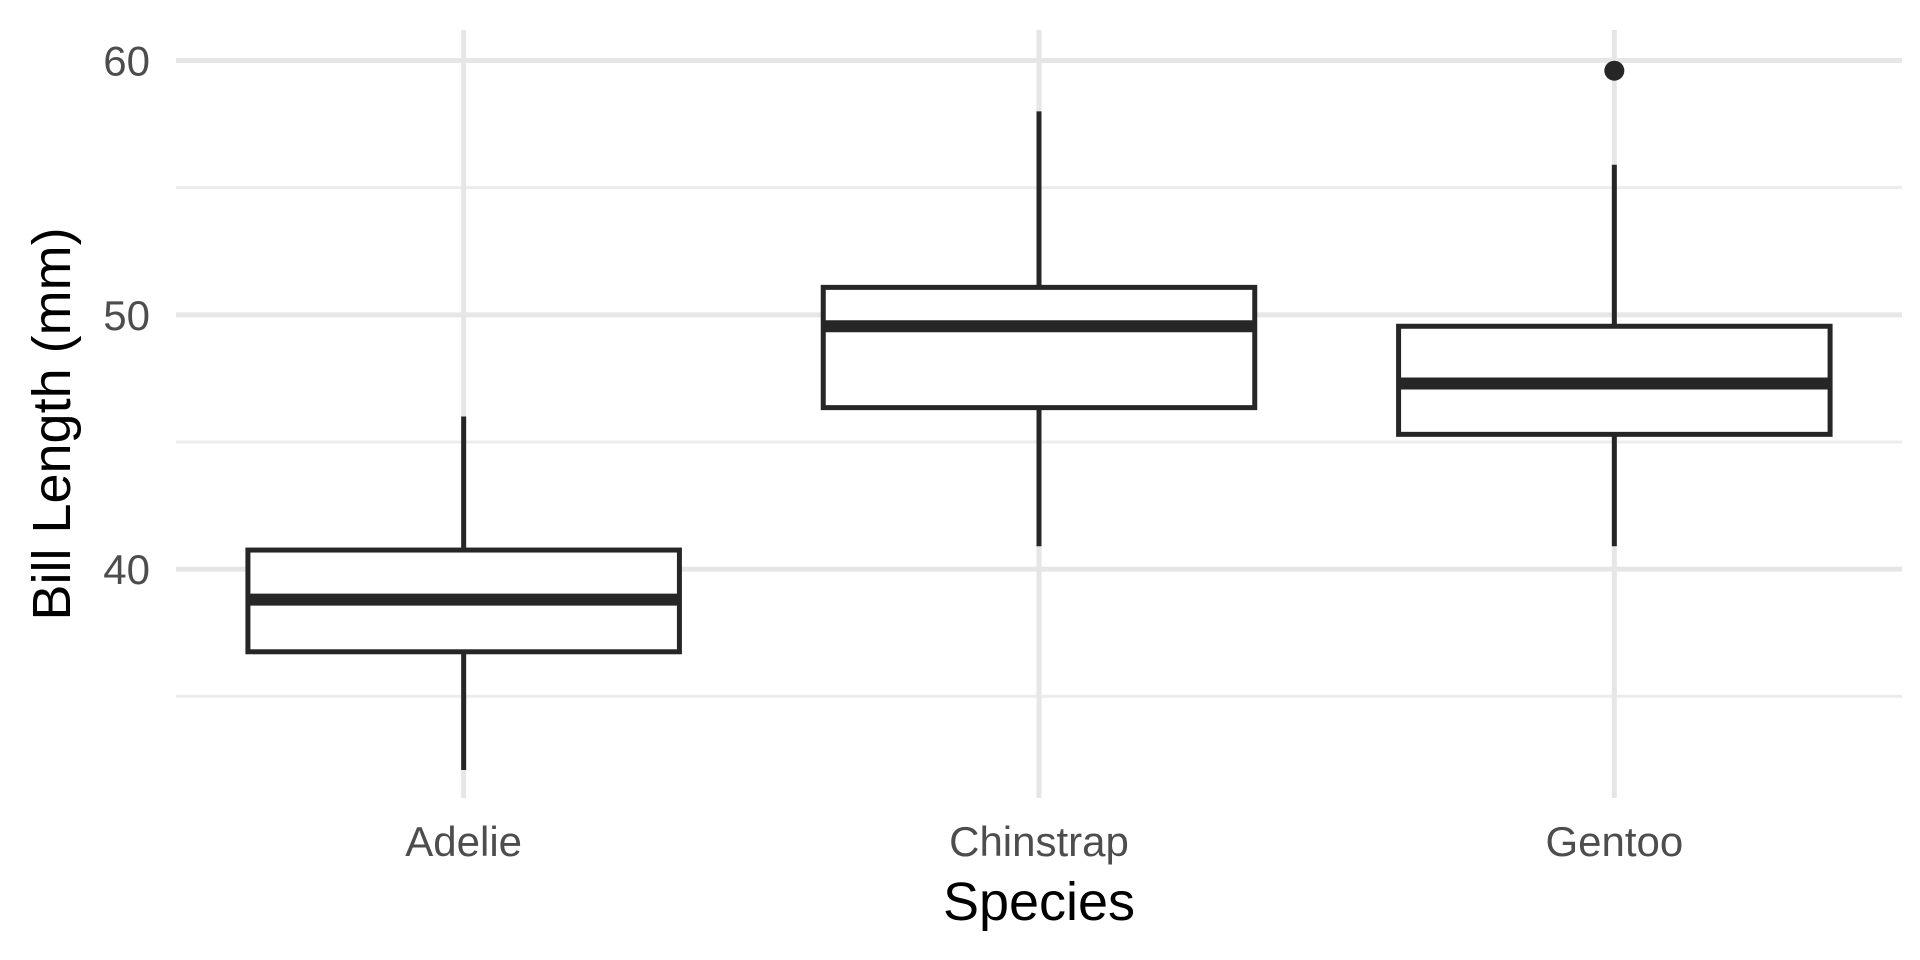 Image resolution: width=1920 pixels, height=960 pixels. What do you see at coordinates (1039, 902) in the screenshot?
I see `x-axis-title: Species` at bounding box center [1039, 902].